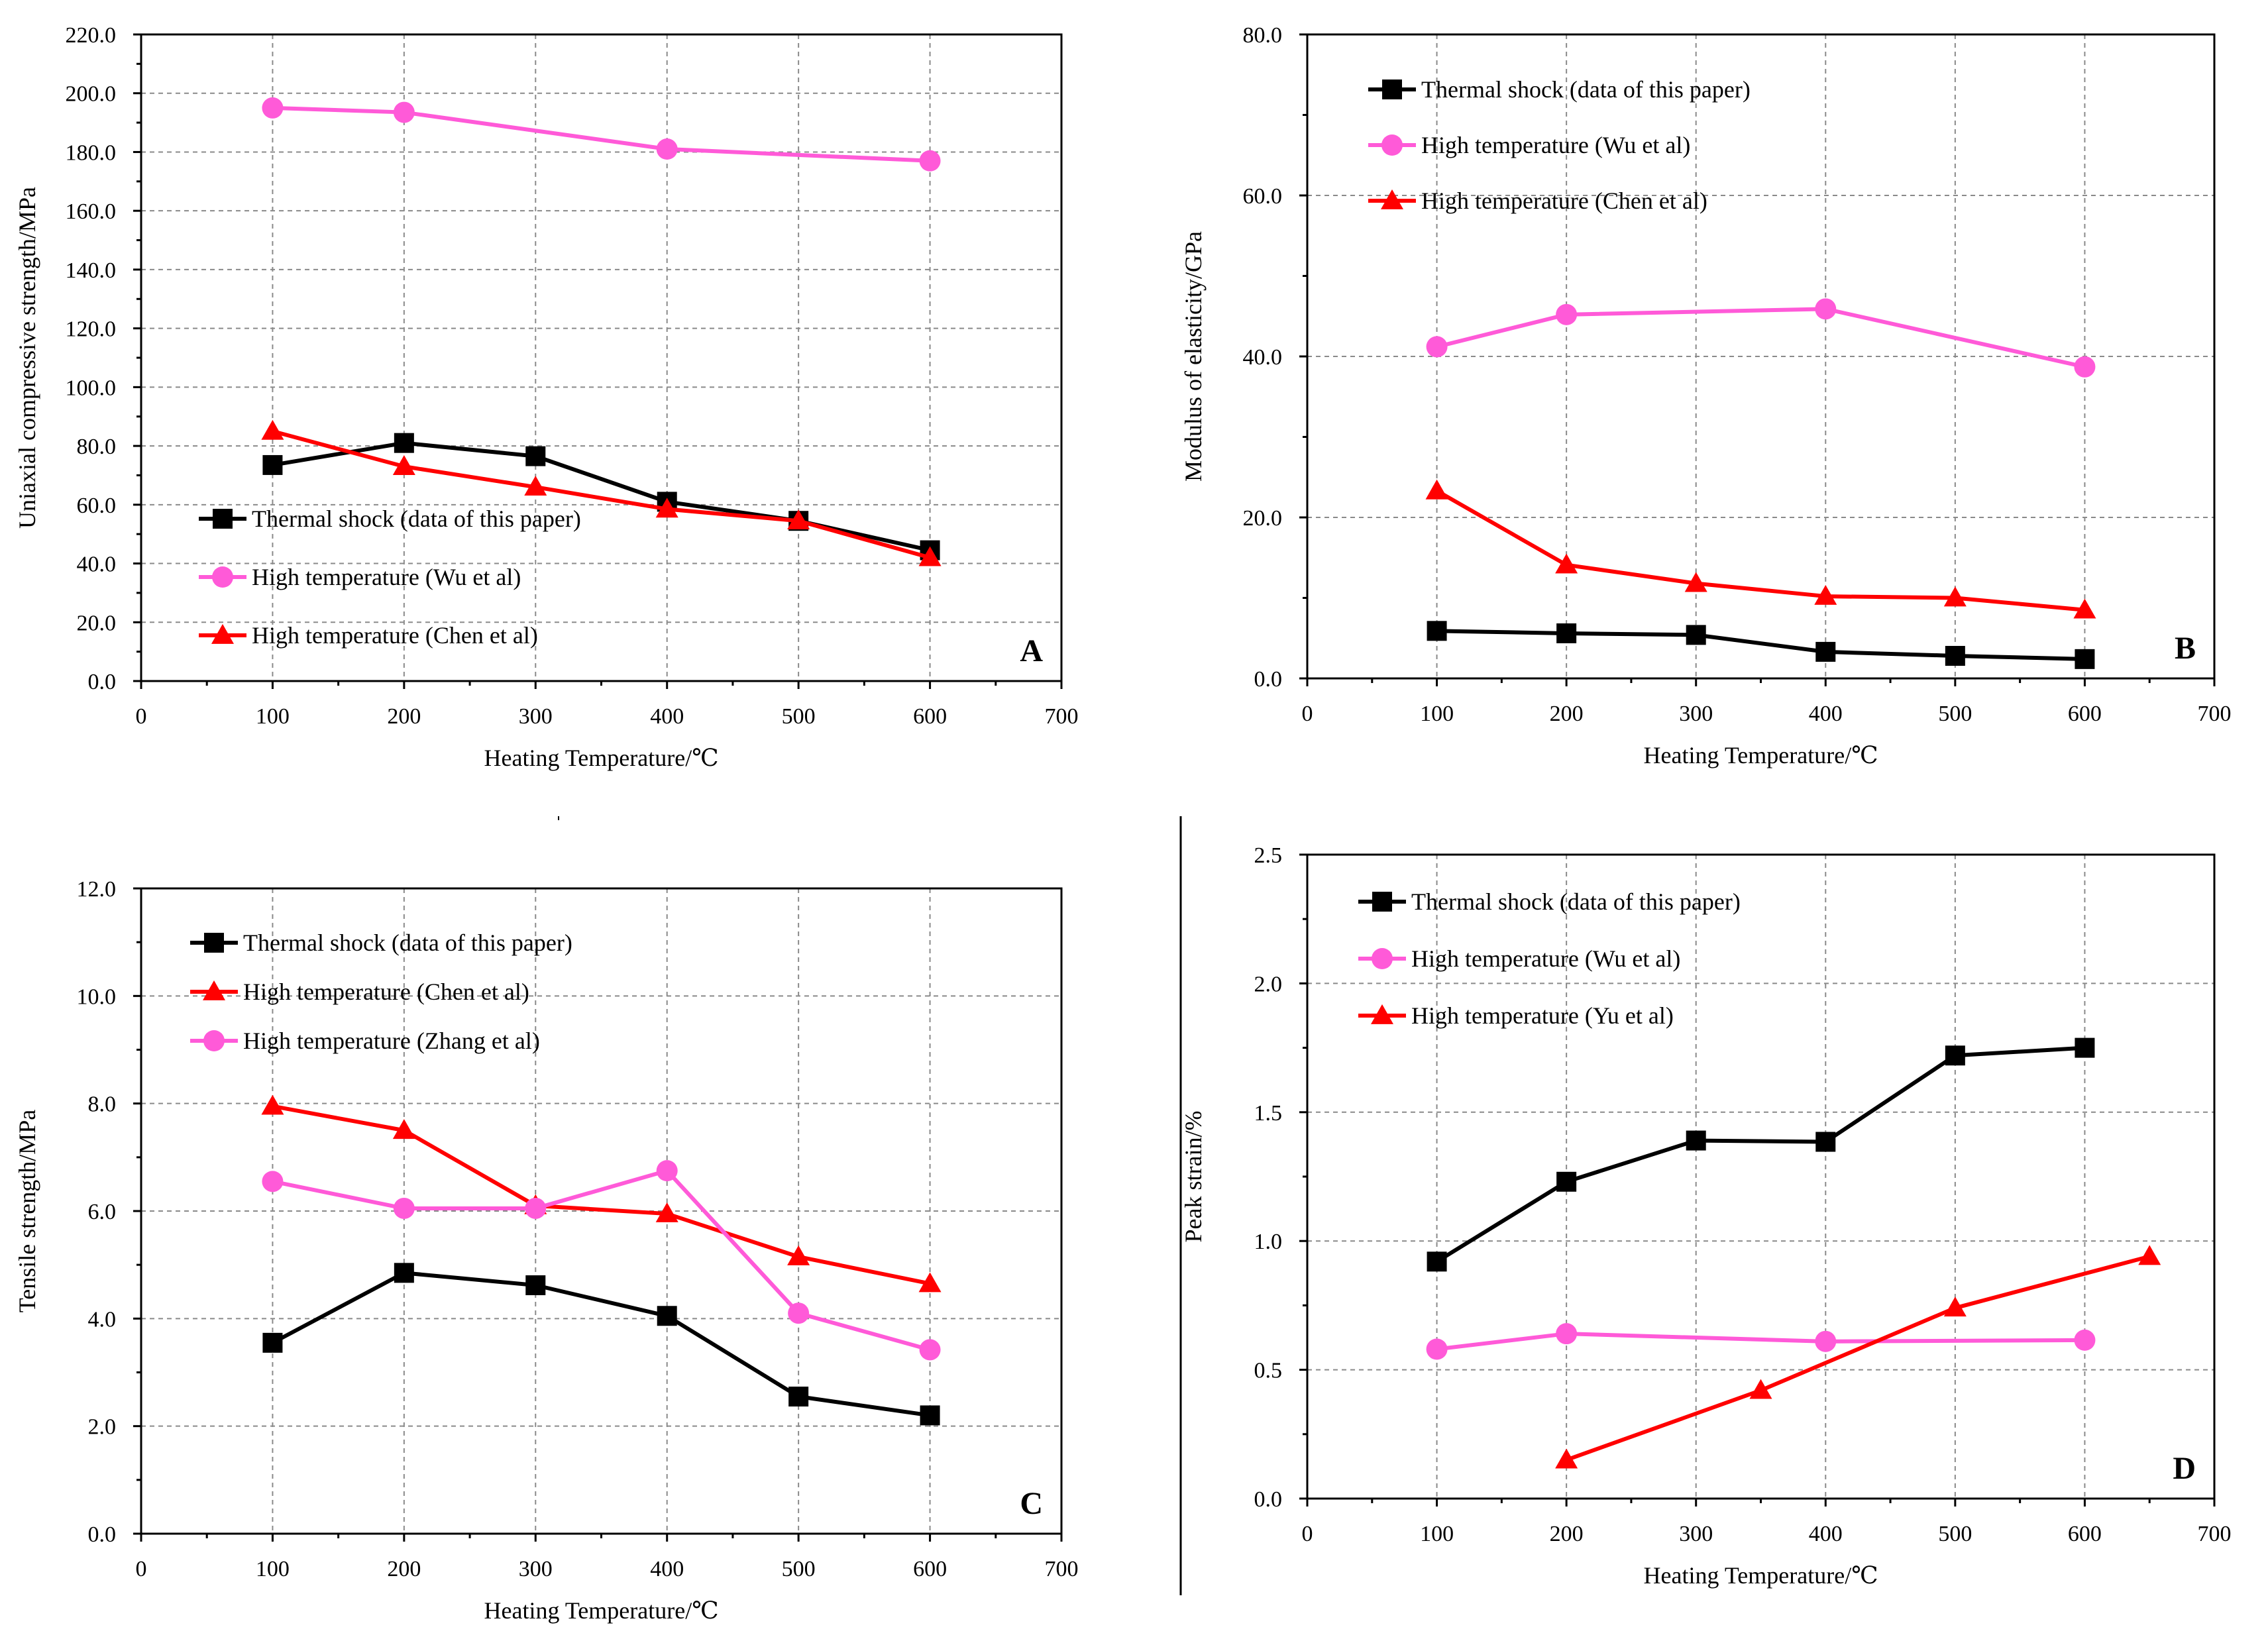 Image resolution: width=2268 pixels, height=1641 pixels. I want to click on y-tick-label: 180.0, so click(91, 152).